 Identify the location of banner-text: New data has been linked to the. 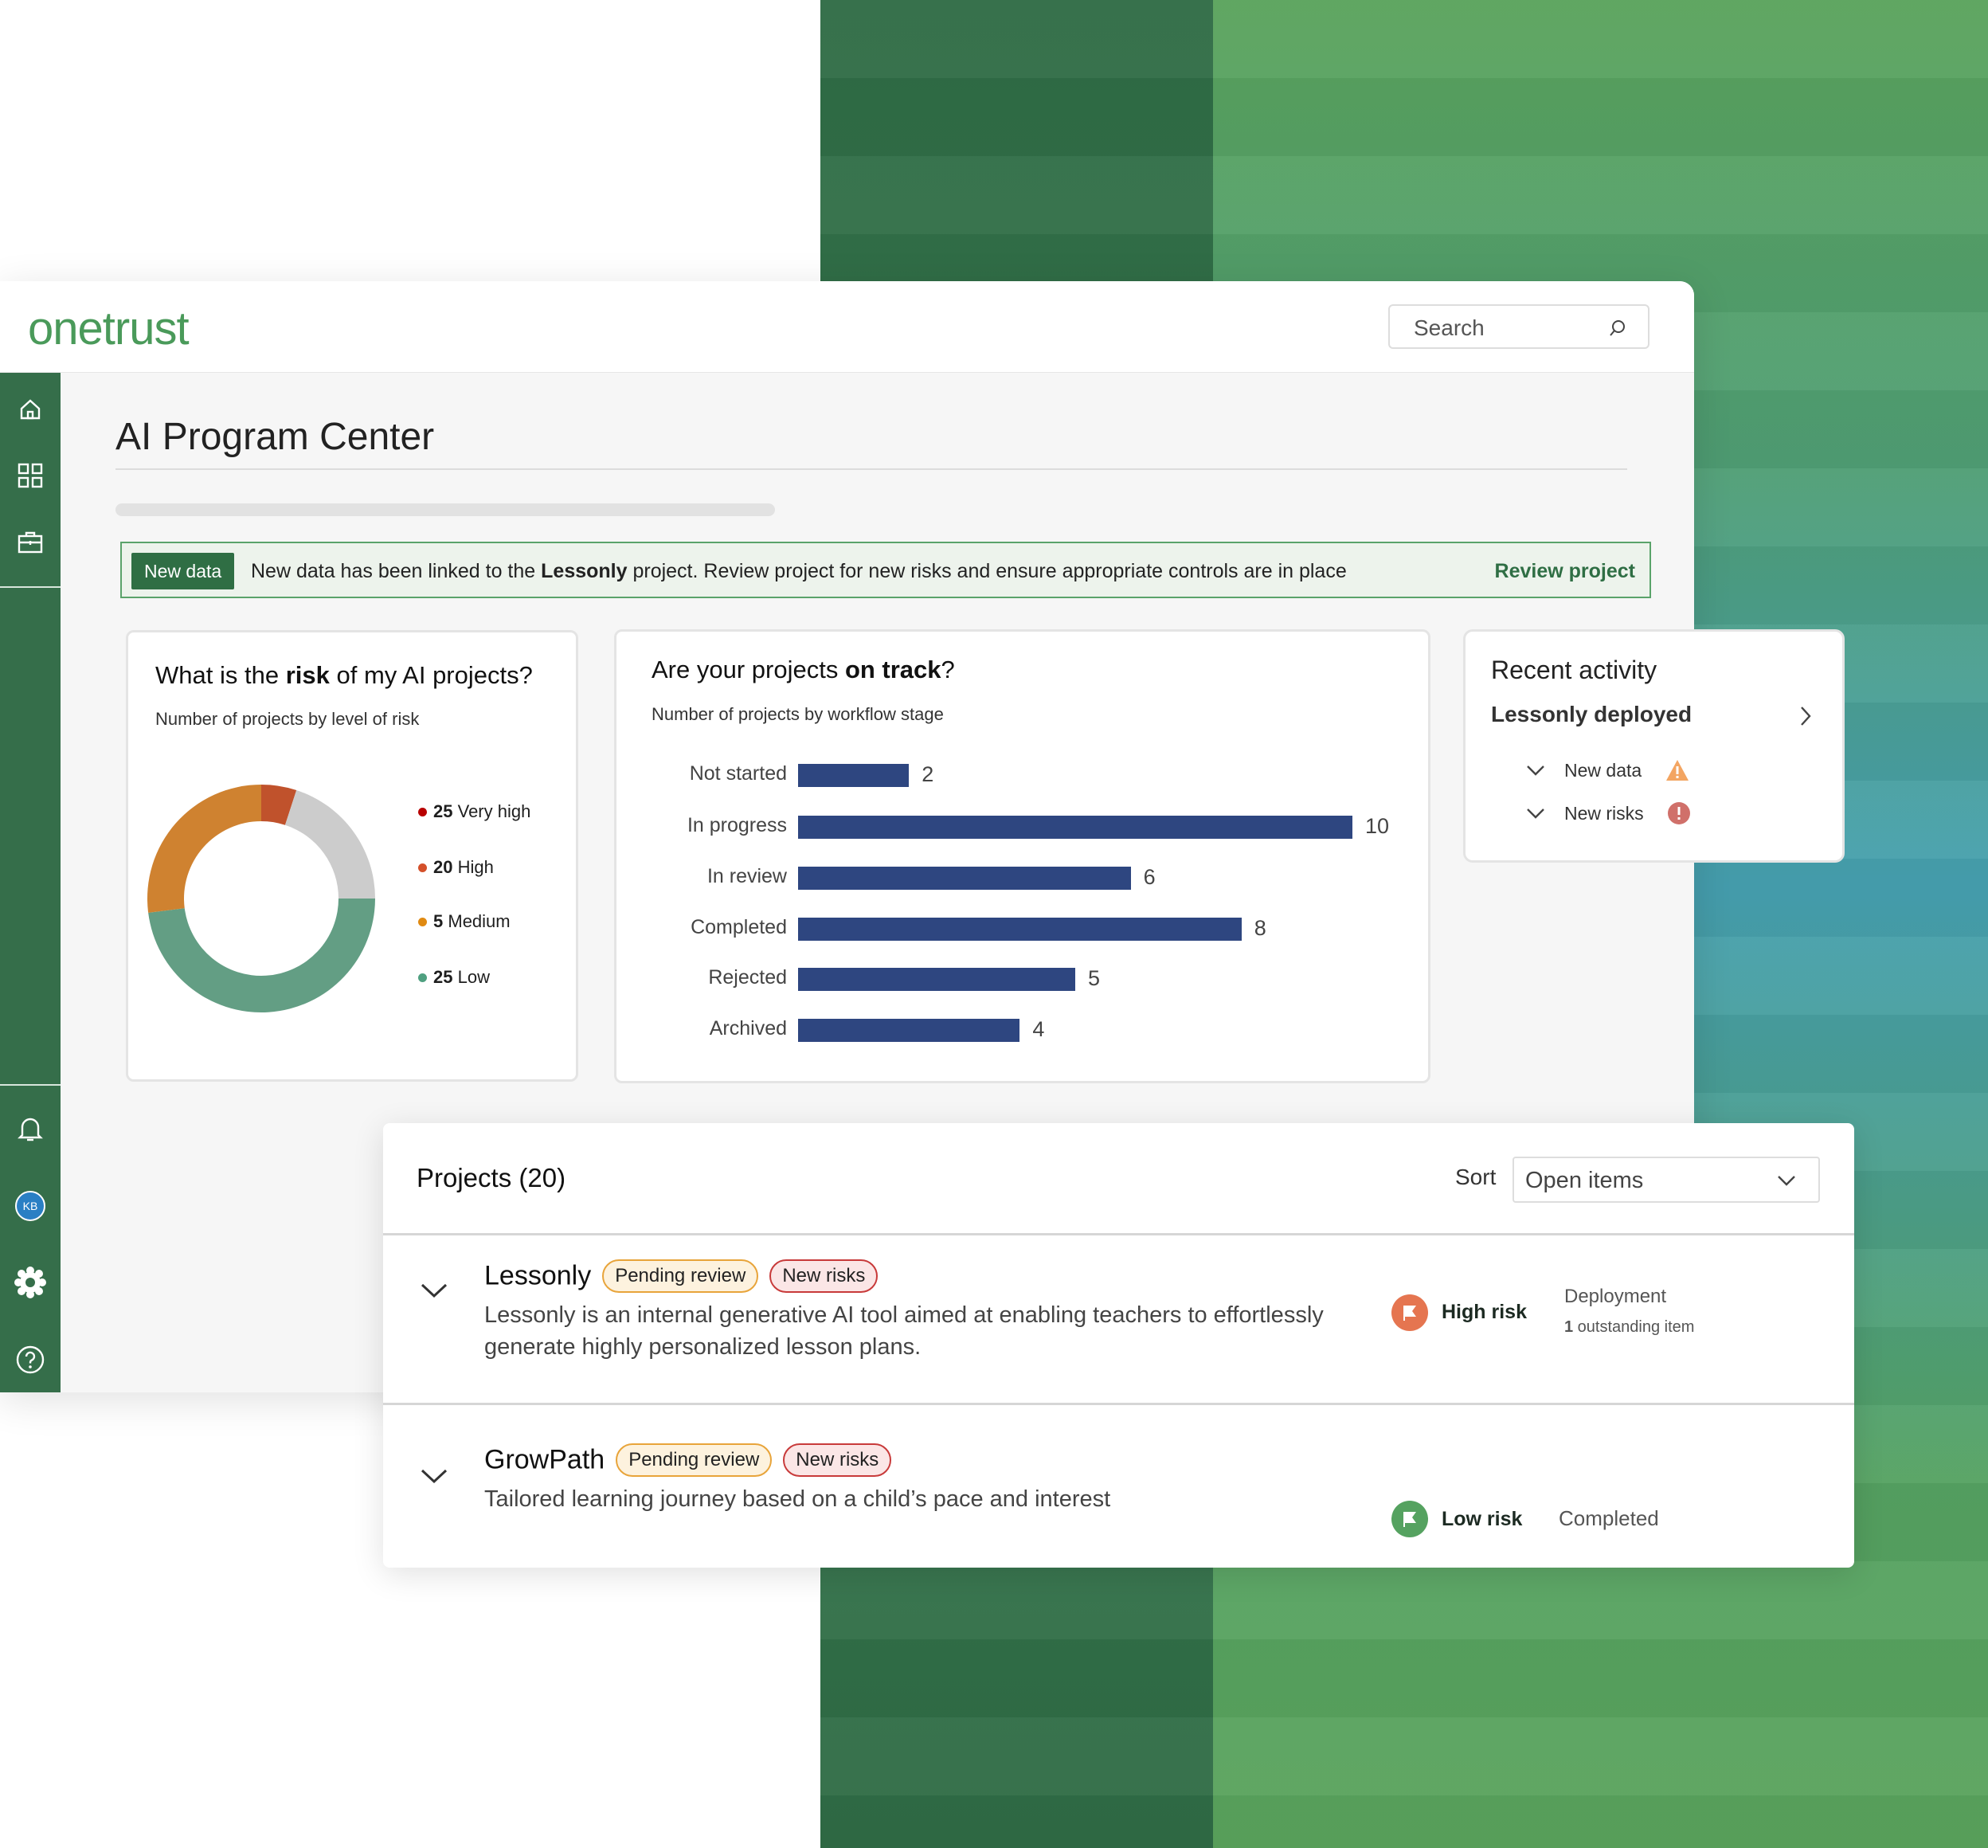
(396, 571).